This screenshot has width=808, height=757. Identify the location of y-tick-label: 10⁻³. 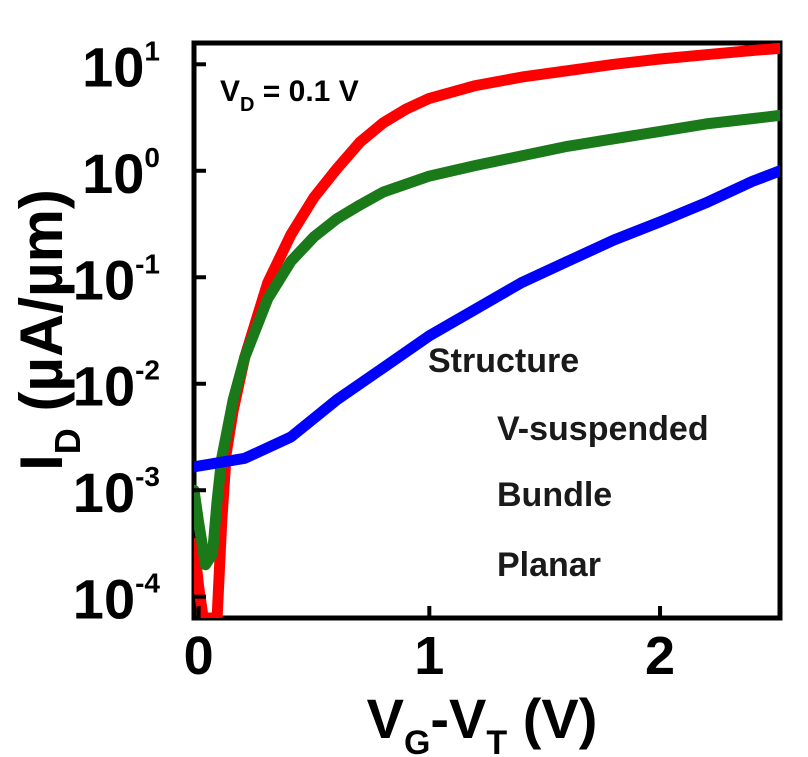
(116, 492).